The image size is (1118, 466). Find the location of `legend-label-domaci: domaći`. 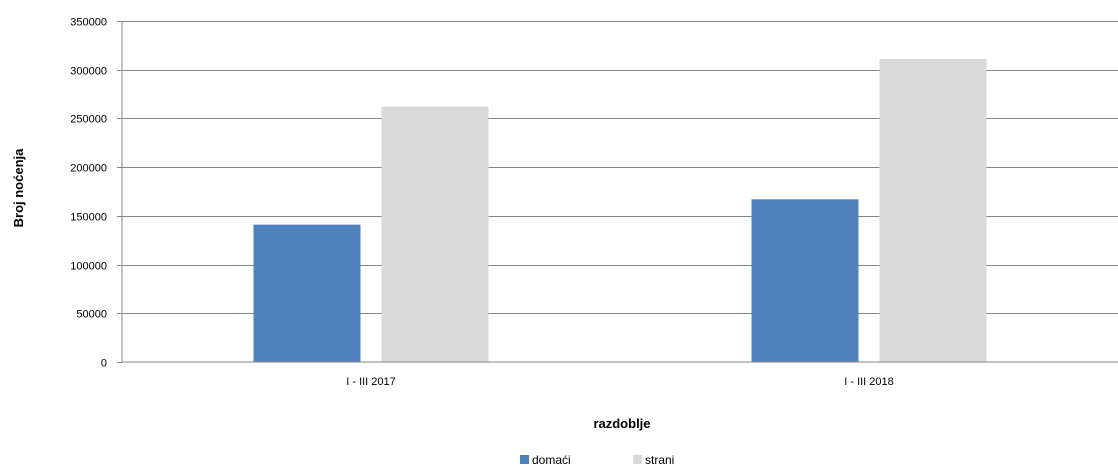

legend-label-domaci: domaći is located at coordinates (551, 459).